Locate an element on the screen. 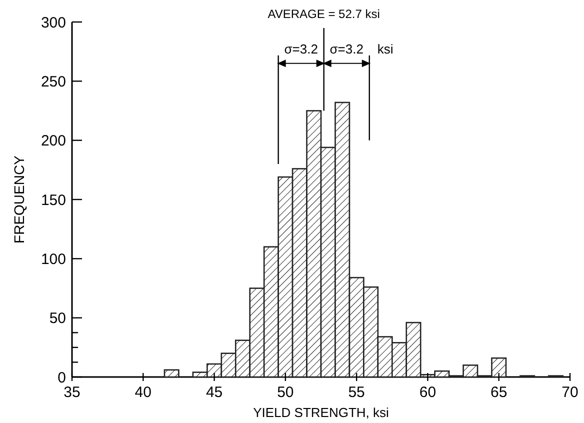 The height and width of the screenshot is (423, 584). x-axis-title: YIELD STRENGTH, ksi is located at coordinates (321, 412).